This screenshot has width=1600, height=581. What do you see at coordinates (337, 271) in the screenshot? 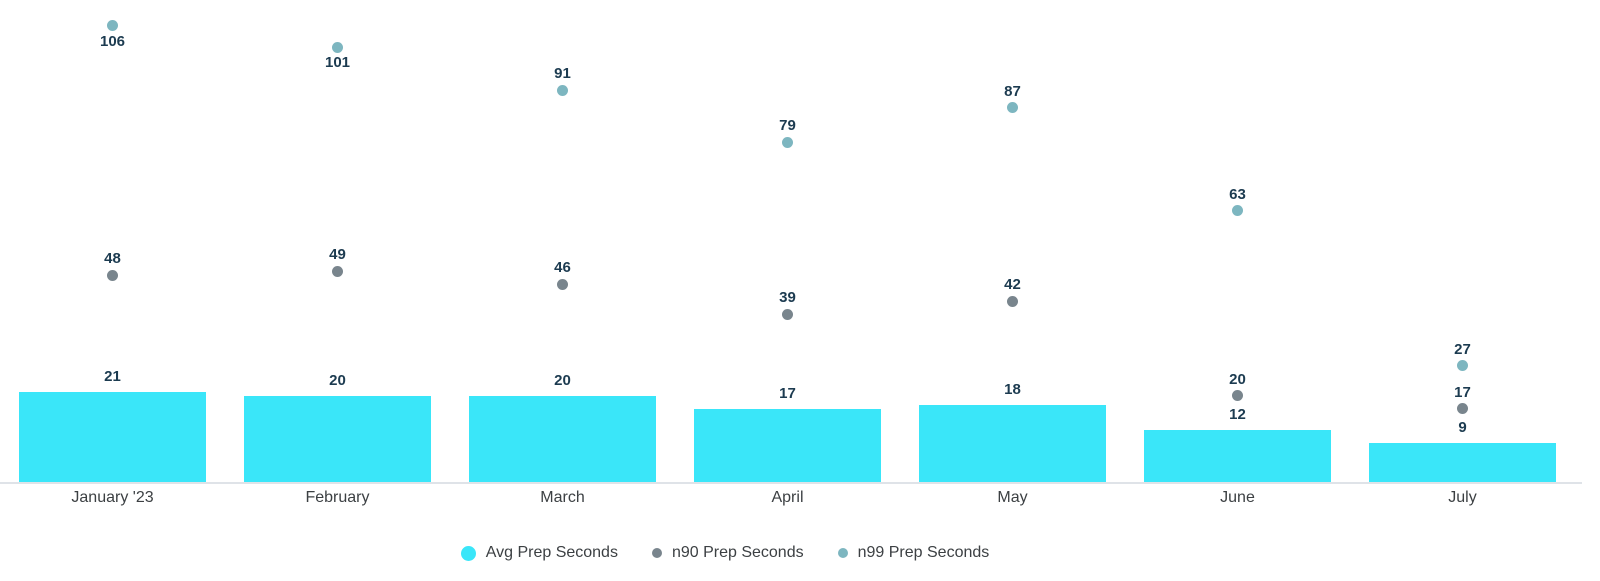
I see `n90-point-february` at bounding box center [337, 271].